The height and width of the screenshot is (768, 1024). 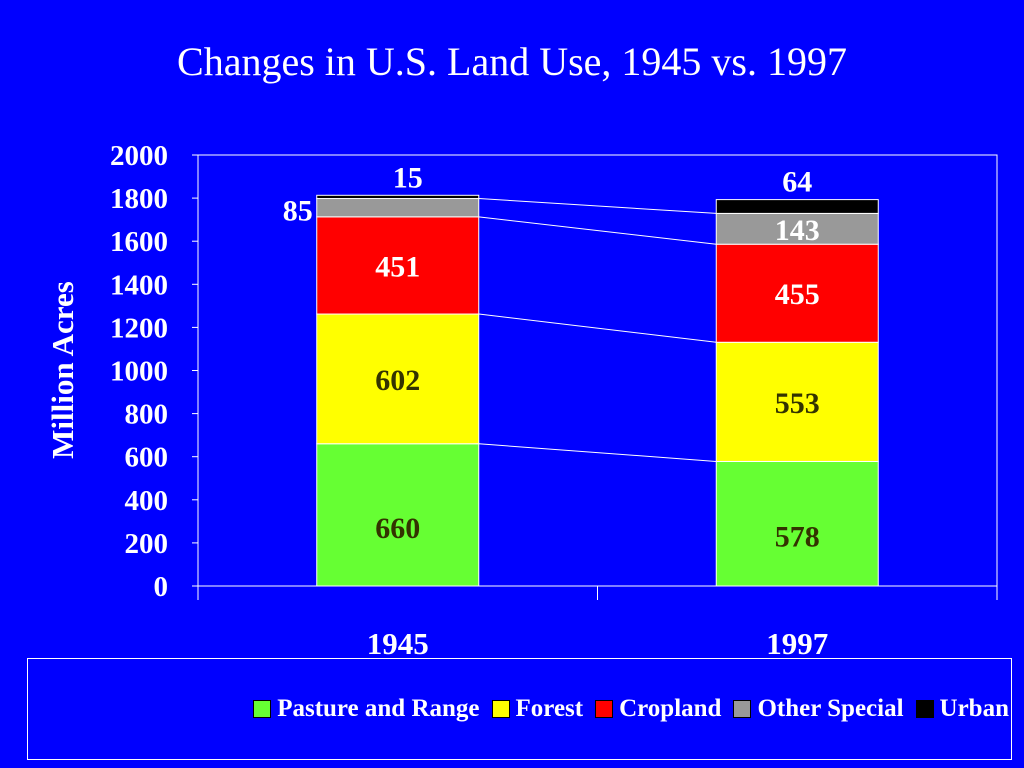 I want to click on legend-label: Other Special, so click(x=830, y=708).